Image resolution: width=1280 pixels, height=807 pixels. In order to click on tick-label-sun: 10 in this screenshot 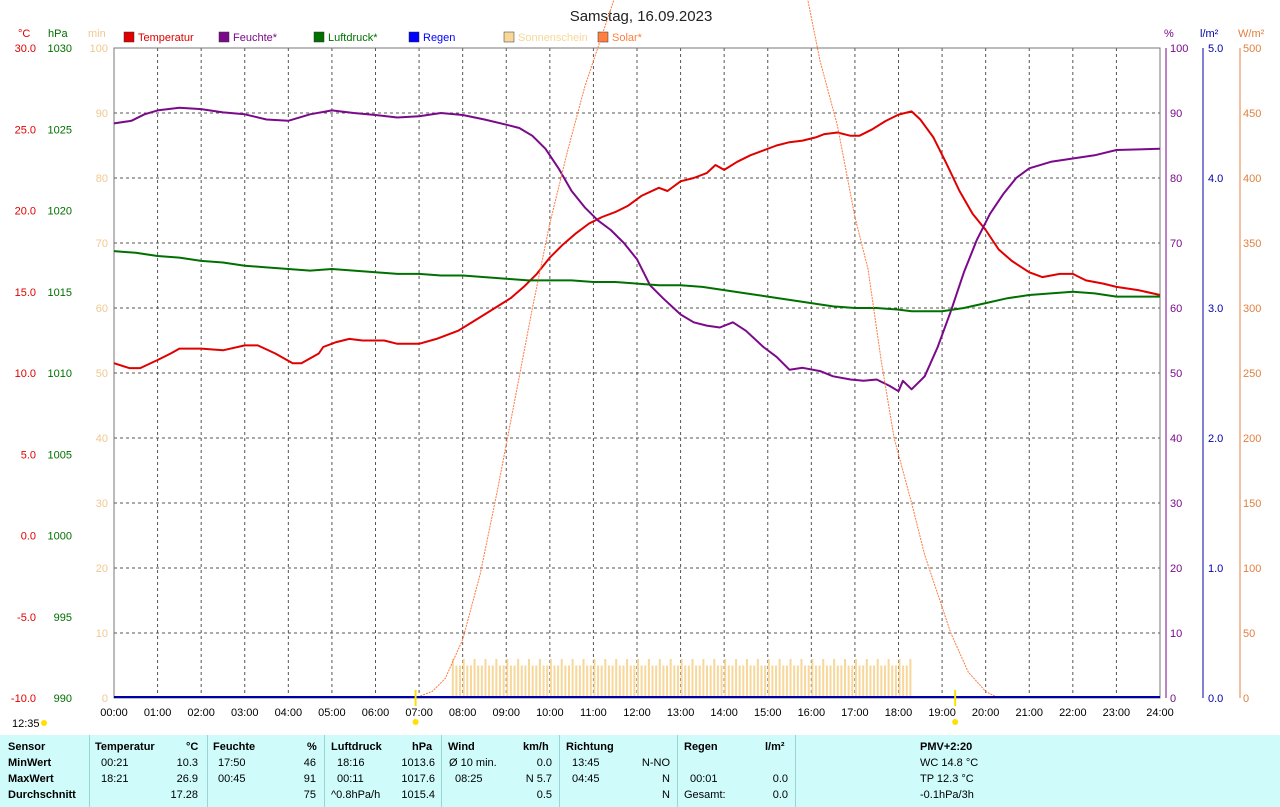, I will do `click(102, 634)`.